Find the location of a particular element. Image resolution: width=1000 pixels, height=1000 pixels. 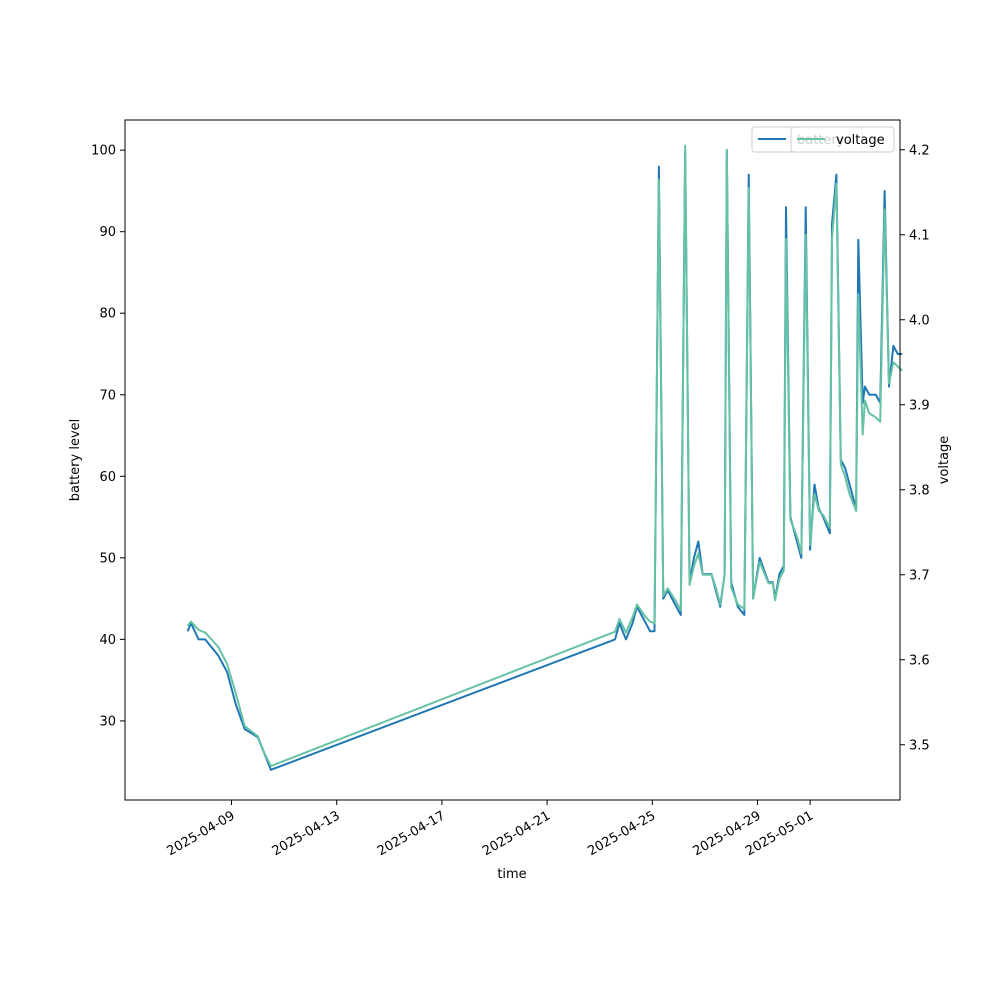

y-right-tick-label: 4.2 is located at coordinates (919, 150).